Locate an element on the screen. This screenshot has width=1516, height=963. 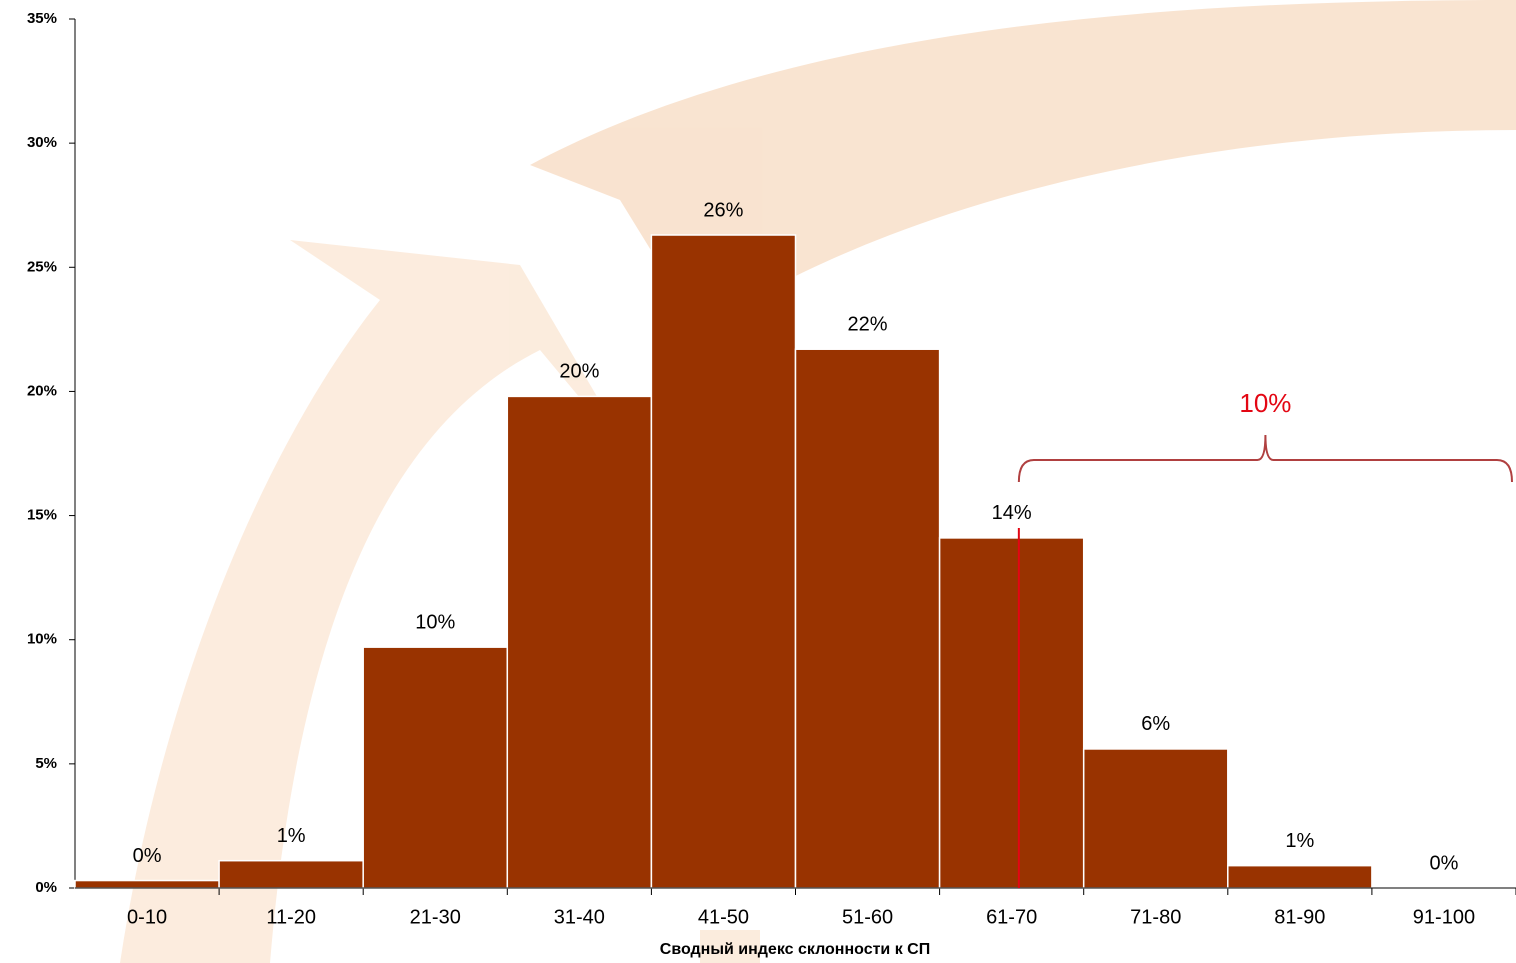
value-label: 14% is located at coordinates (1012, 513).